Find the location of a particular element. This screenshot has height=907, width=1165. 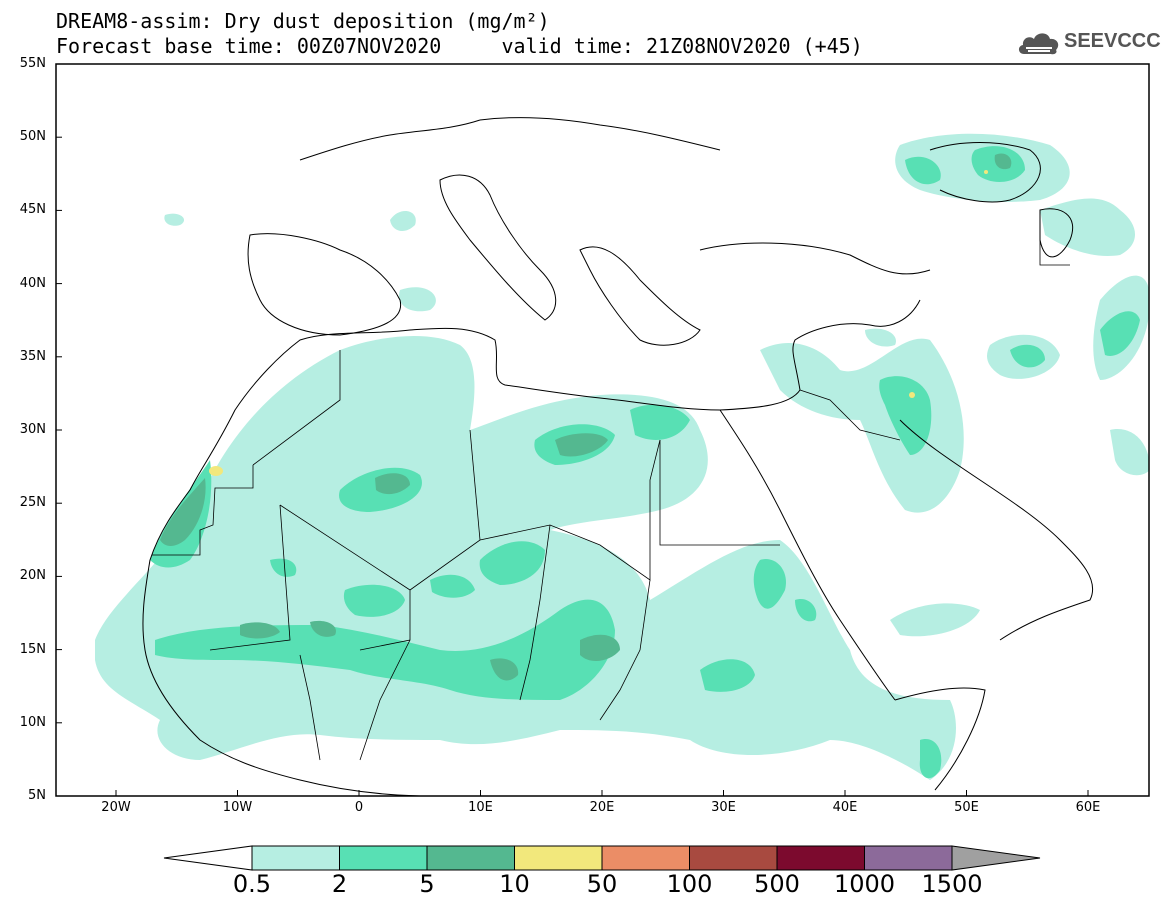

colorbar-boxes is located at coordinates (602, 858).